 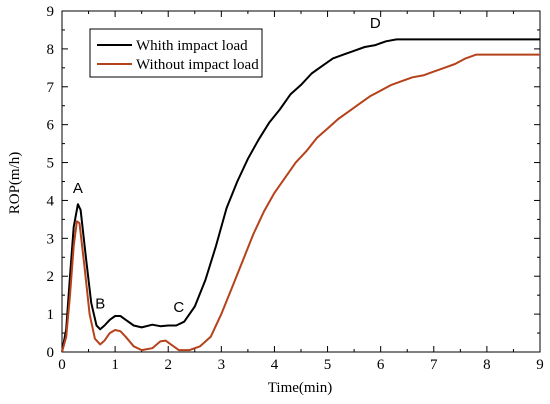 What do you see at coordinates (275, 365) in the screenshot?
I see `x-tick-label: 4` at bounding box center [275, 365].